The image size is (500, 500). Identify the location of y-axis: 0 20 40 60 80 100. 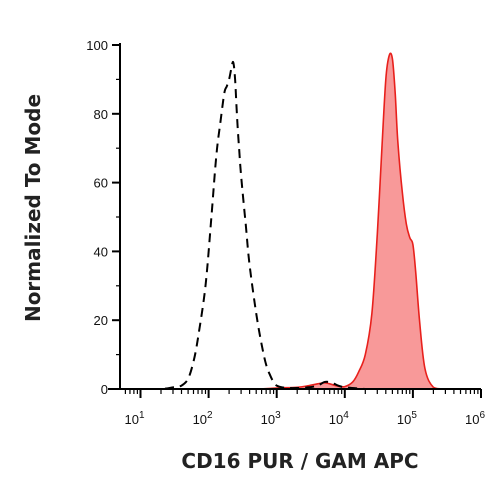
(103, 217).